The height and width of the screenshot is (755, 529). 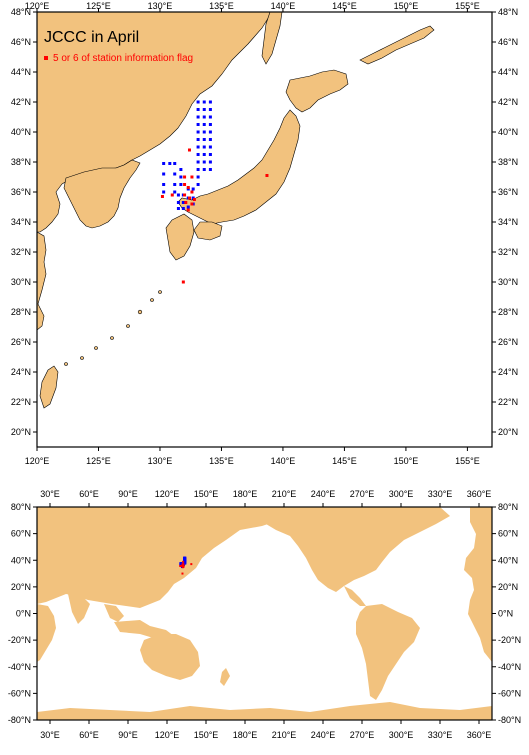 What do you see at coordinates (344, 461) in the screenshot?
I see `top-lon-label-bottom: 145°E` at bounding box center [344, 461].